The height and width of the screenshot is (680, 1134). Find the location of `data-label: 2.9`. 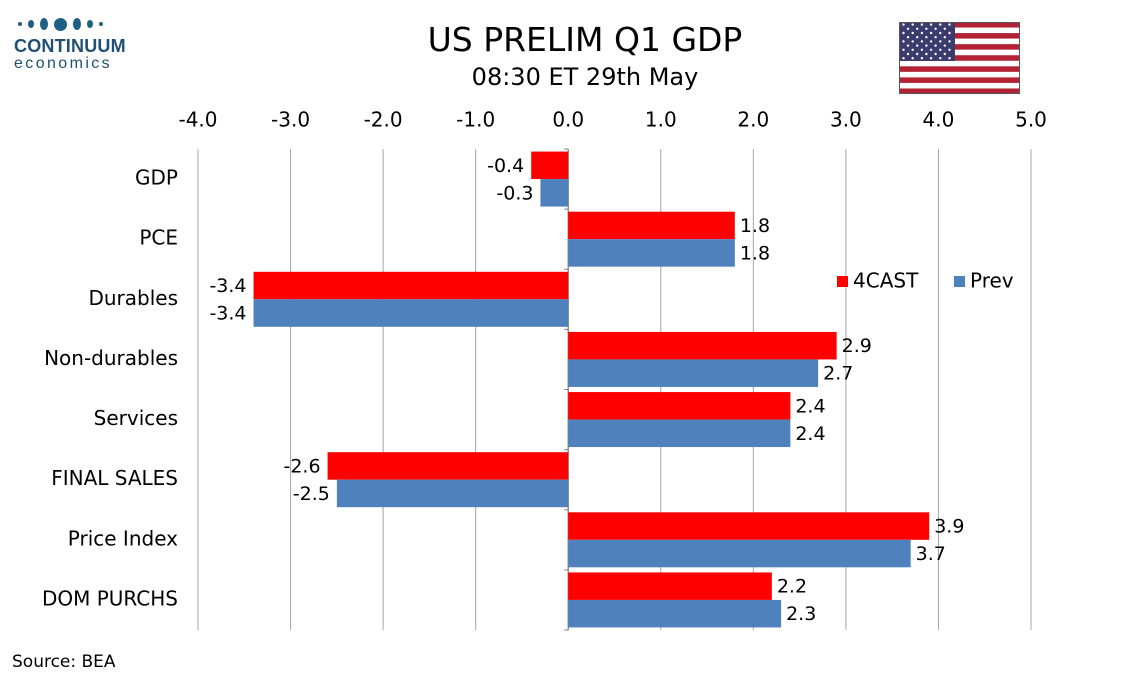

data-label: 2.9 is located at coordinates (857, 346).